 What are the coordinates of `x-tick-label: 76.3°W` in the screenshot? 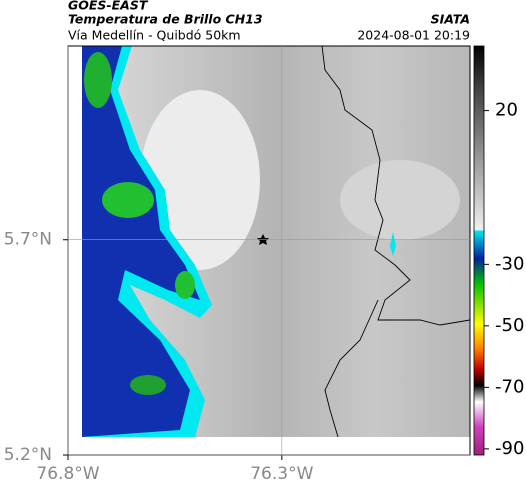 It's located at (281, 474).